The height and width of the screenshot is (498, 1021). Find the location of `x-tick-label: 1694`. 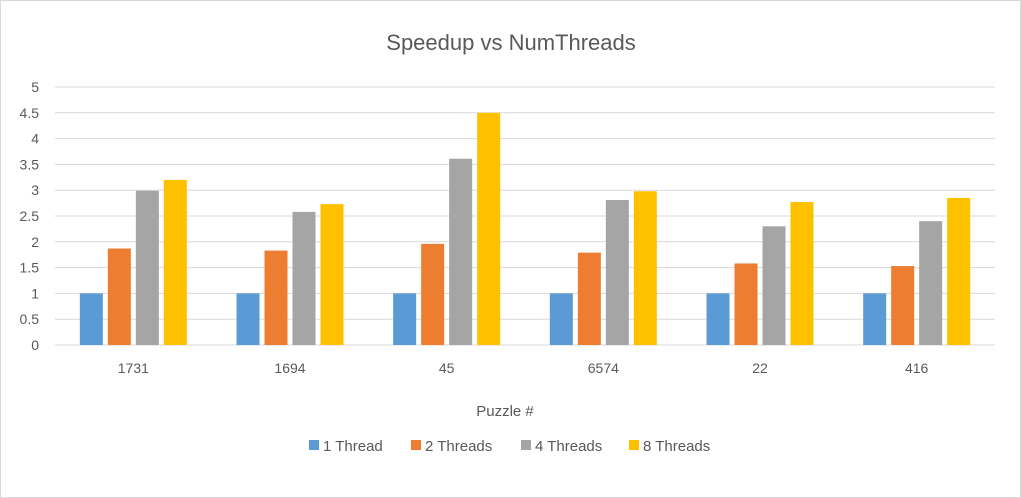

x-tick-label: 1694 is located at coordinates (289, 368).